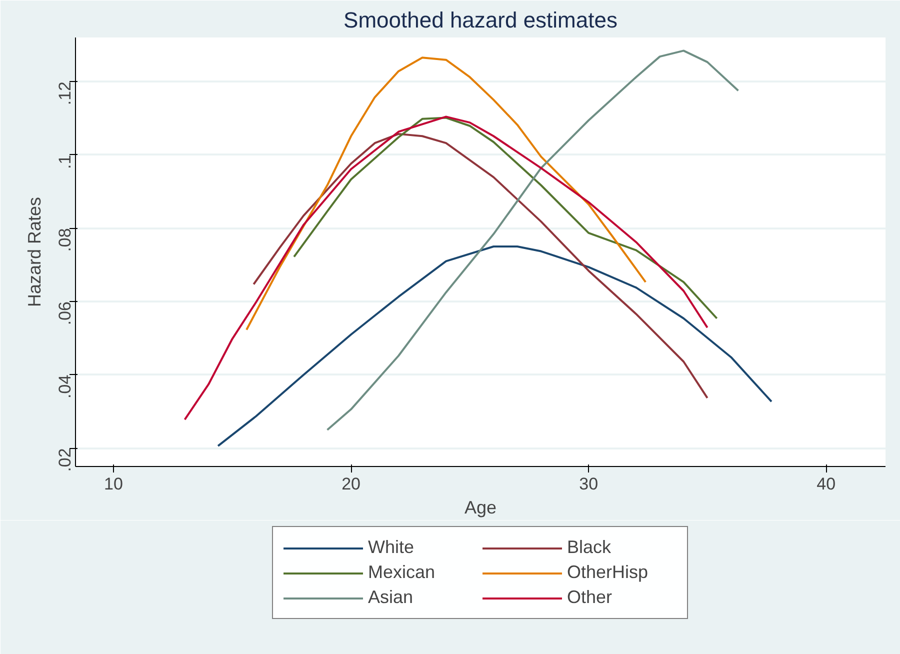  Describe the element at coordinates (590, 597) in the screenshot. I see `legend-label: Other` at that location.